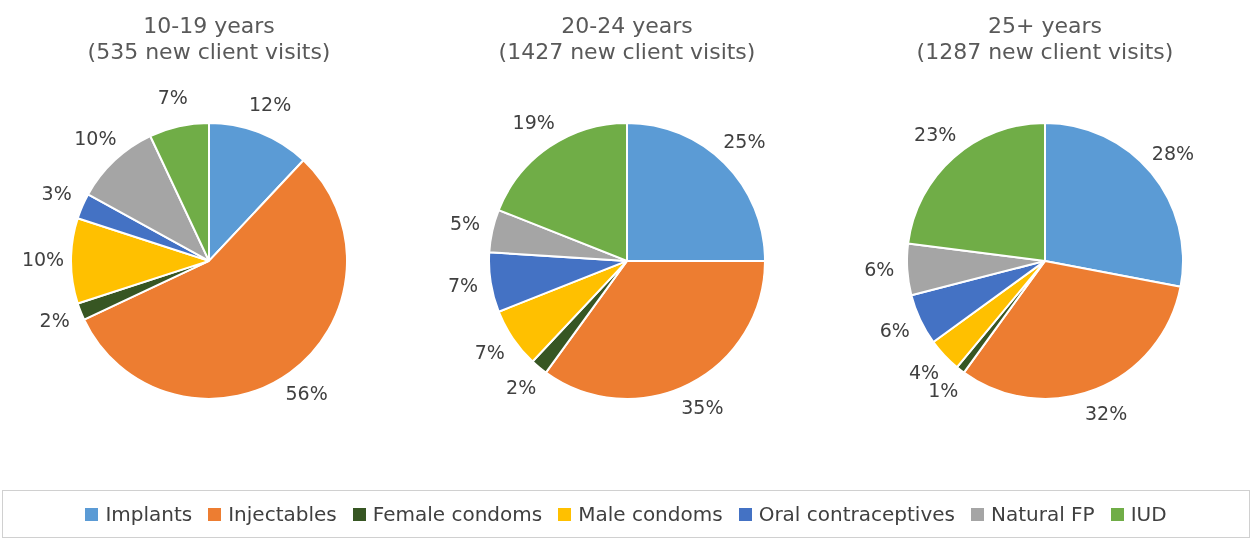 The width and height of the screenshot is (1254, 542). Describe the element at coordinates (1045, 38) in the screenshot. I see `chart-title: 25+ years (1287 new client visits)` at that location.